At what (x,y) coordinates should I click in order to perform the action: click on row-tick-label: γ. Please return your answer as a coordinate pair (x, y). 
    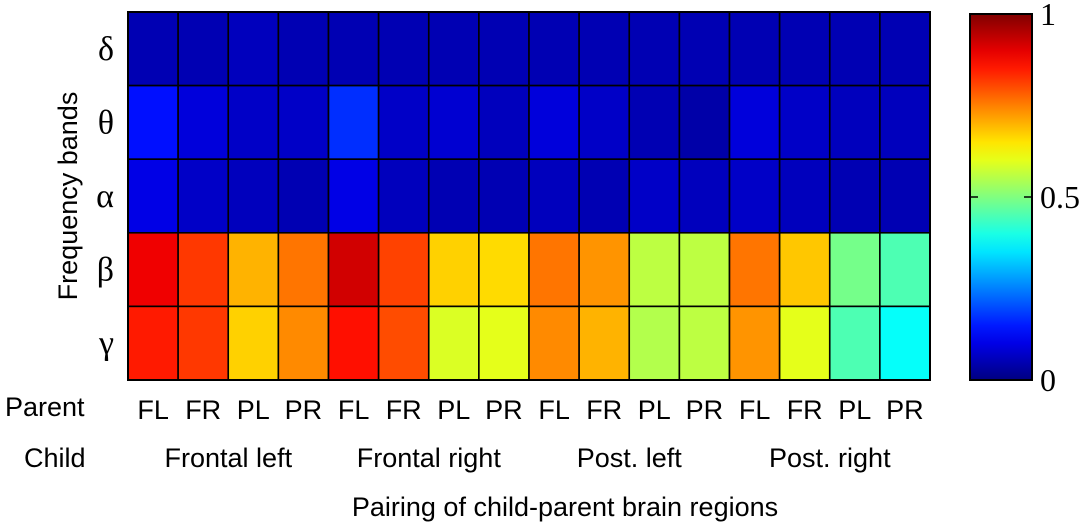
    Looking at the image, I should click on (106, 343).